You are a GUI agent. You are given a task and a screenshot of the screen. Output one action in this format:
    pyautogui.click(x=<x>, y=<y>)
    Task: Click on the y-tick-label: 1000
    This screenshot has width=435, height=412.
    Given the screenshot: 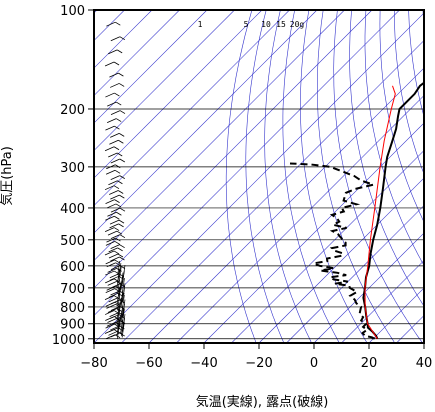 What is the action you would take?
    pyautogui.click(x=68, y=340)
    